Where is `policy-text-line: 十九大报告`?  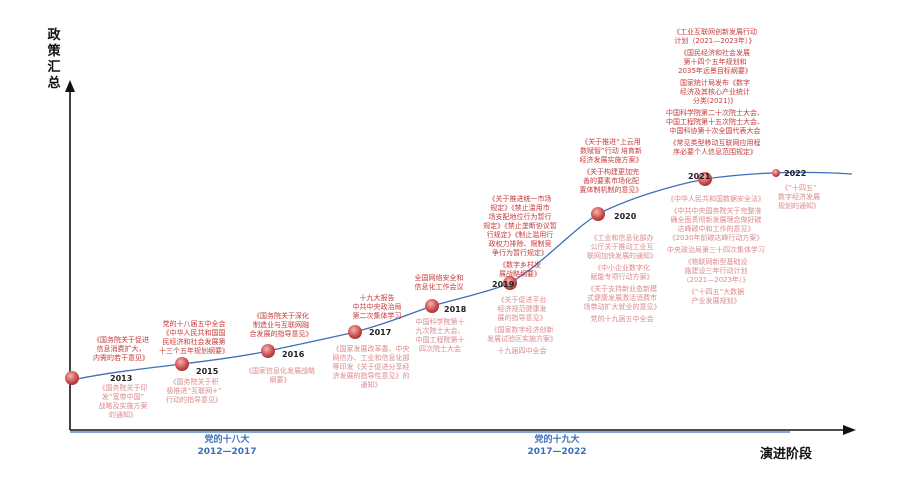
policy-text-line: 十九大报告 is located at coordinates (377, 298).